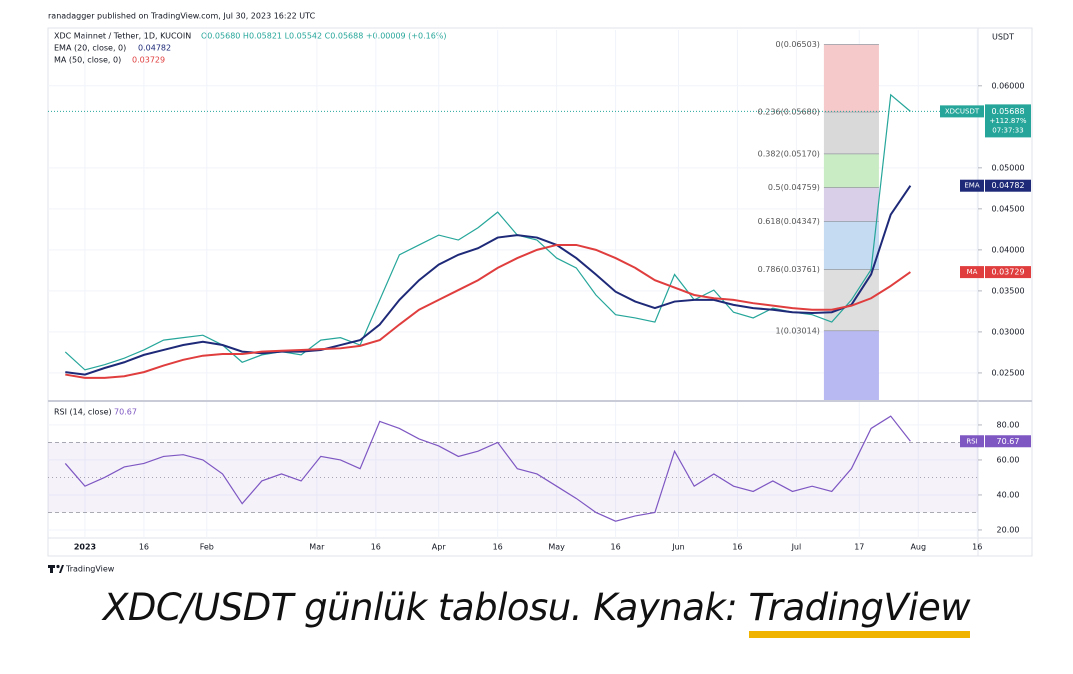 This screenshot has height=674, width=1073. I want to click on fib-label: 0.786(0.03761), so click(789, 269).